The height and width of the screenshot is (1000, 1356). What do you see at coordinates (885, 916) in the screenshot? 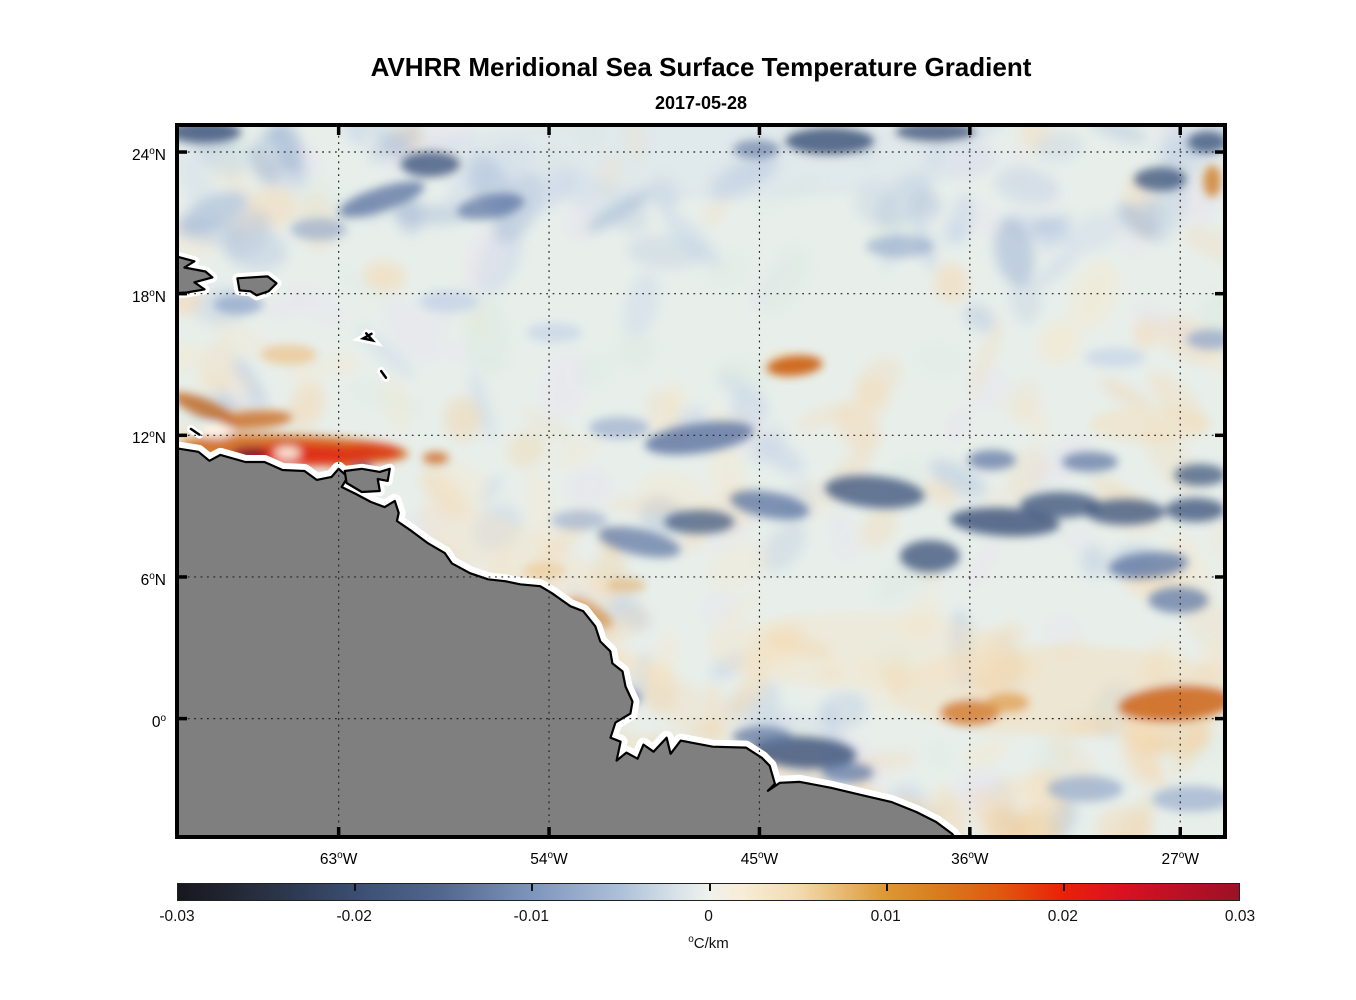
I see `colorbar-tick-label-0.01: 0.01` at bounding box center [885, 916].